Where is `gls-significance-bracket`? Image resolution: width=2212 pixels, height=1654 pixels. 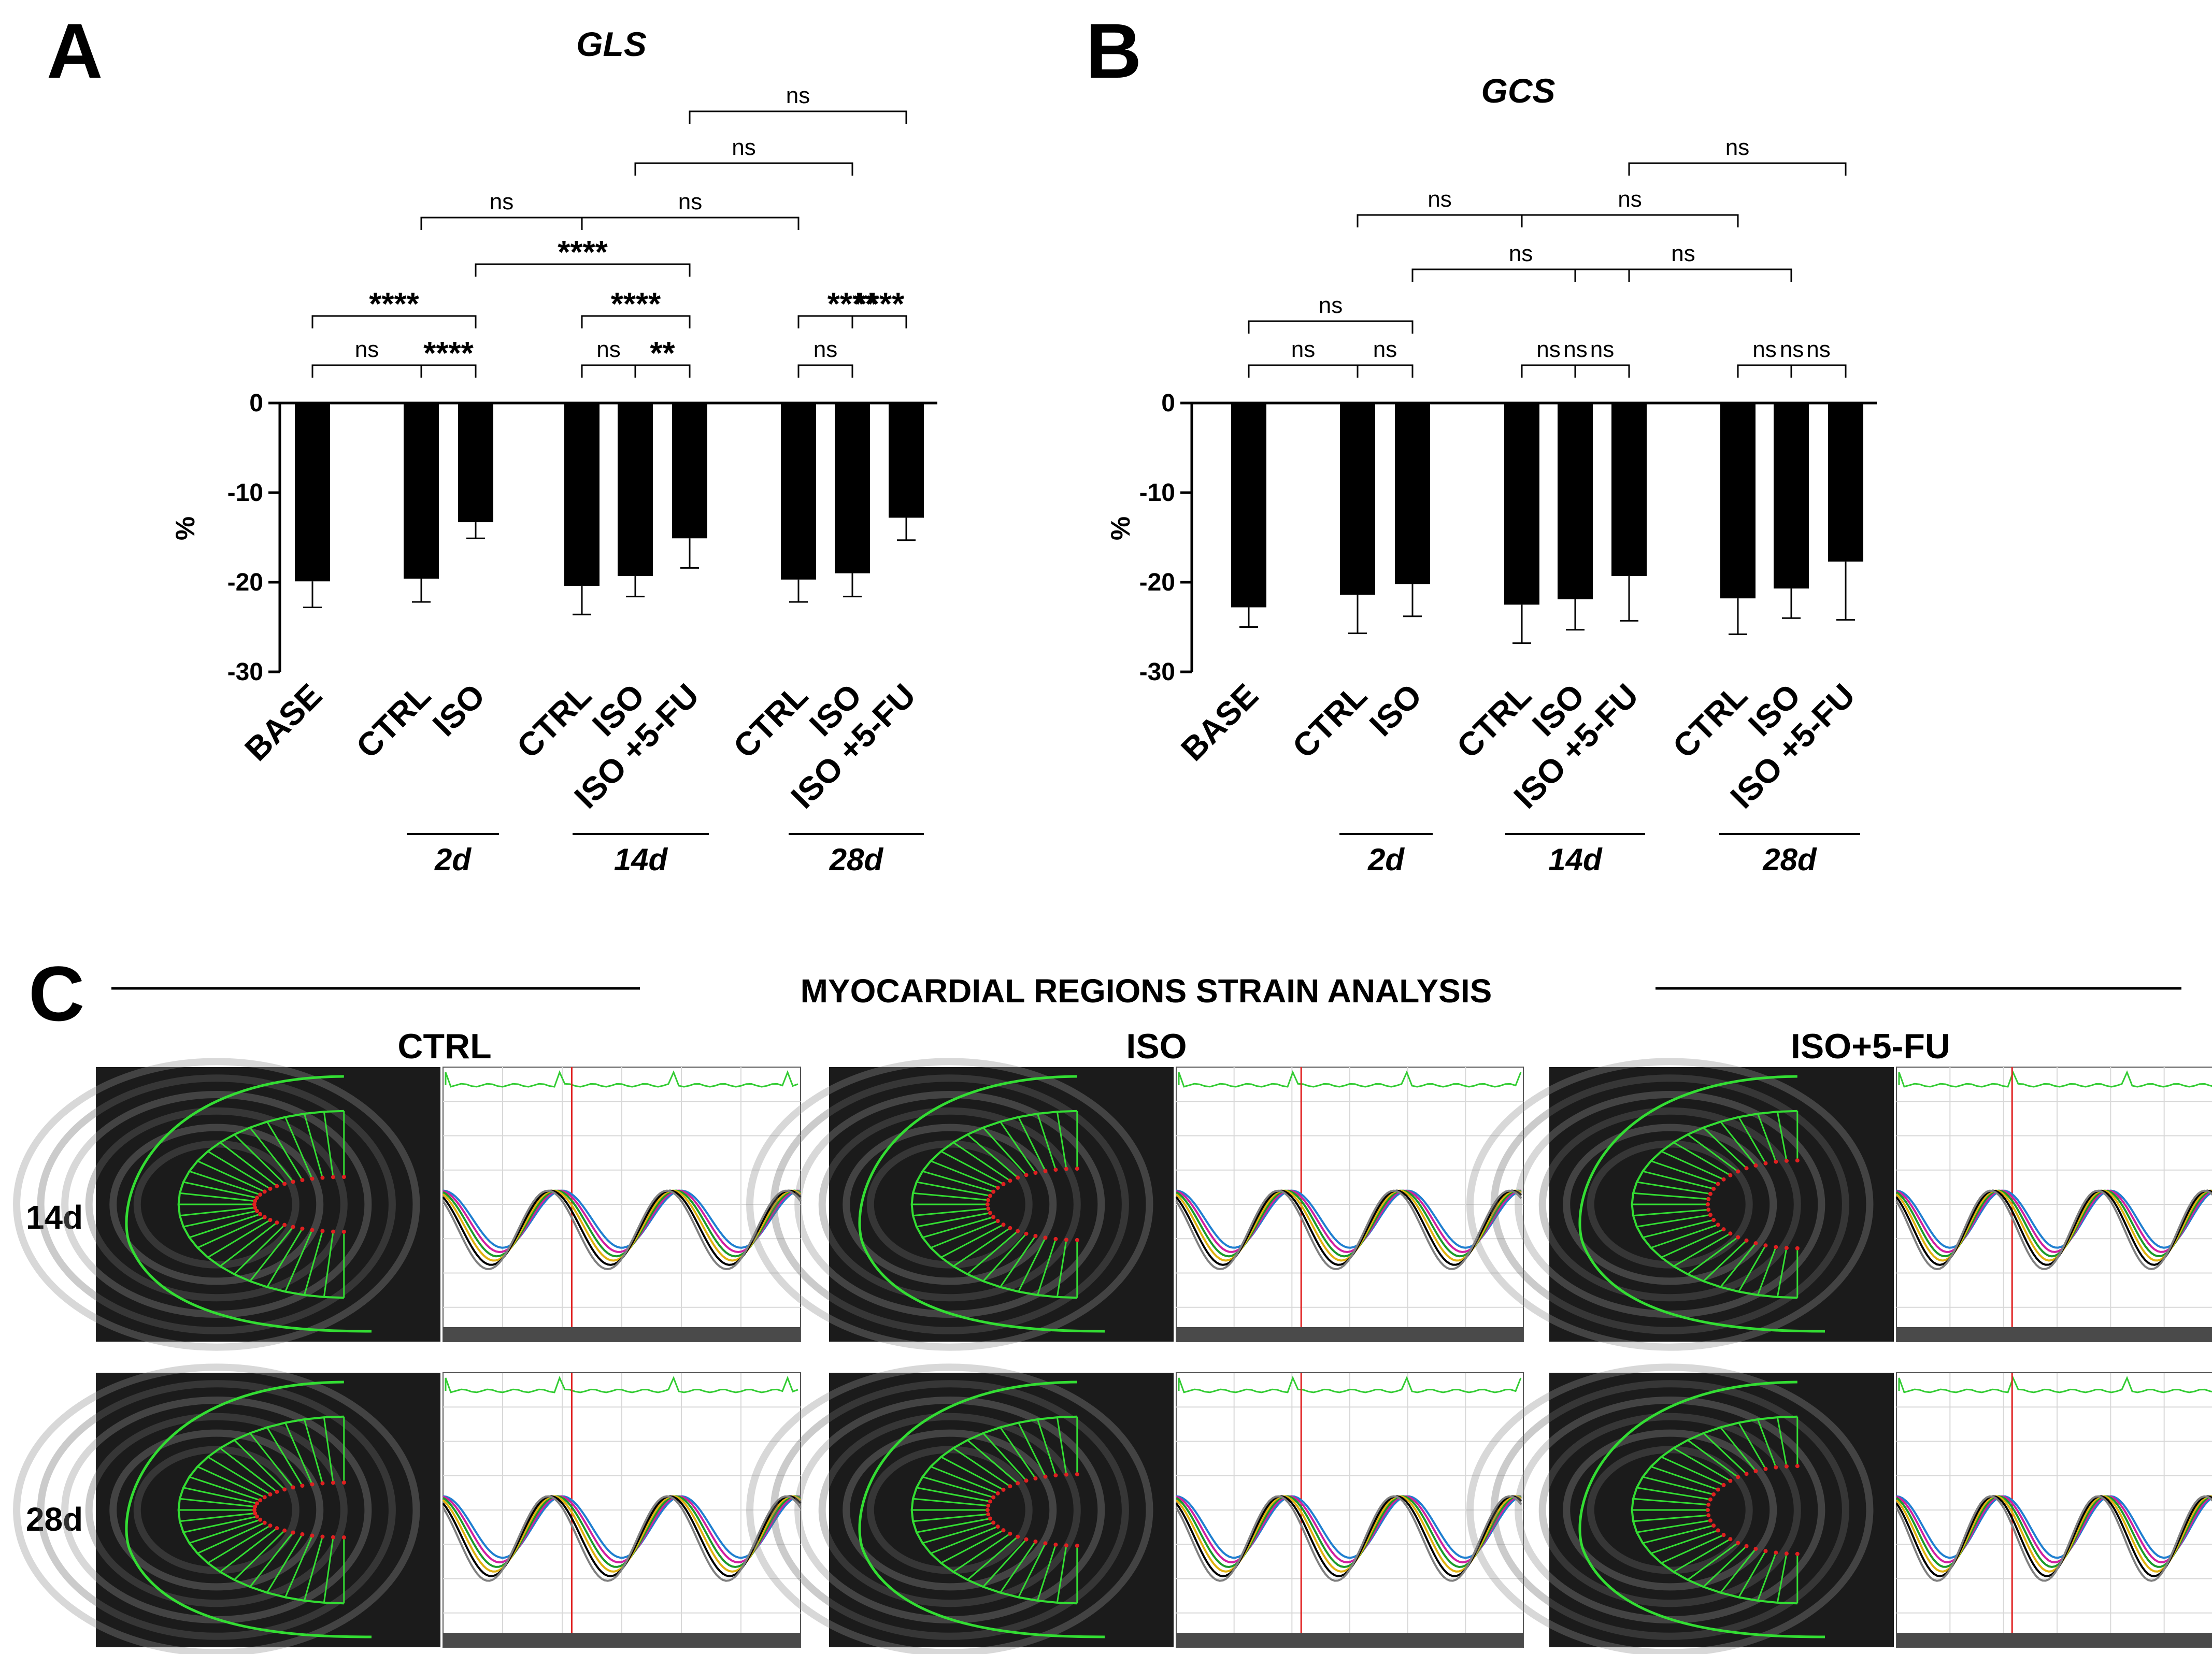
gls-significance-bracket is located at coordinates (798, 117).